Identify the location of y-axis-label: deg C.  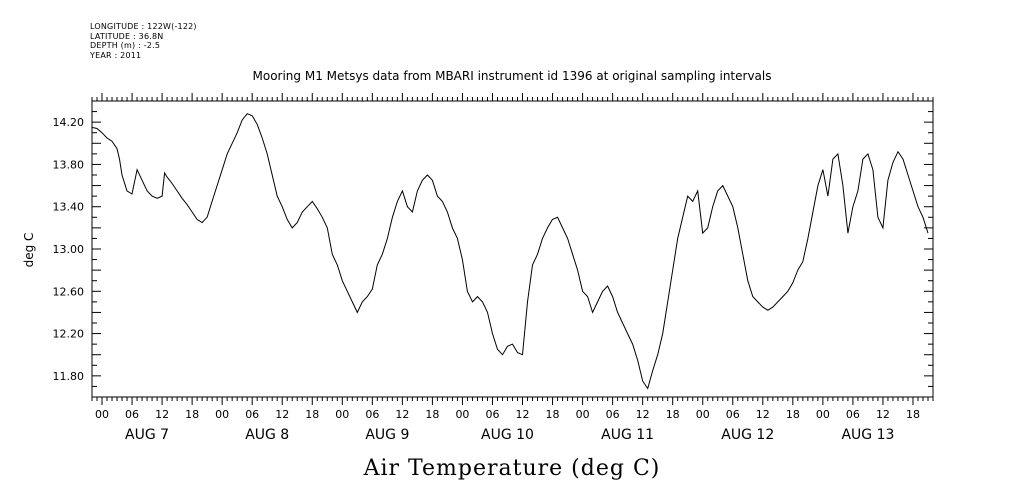
(29, 250).